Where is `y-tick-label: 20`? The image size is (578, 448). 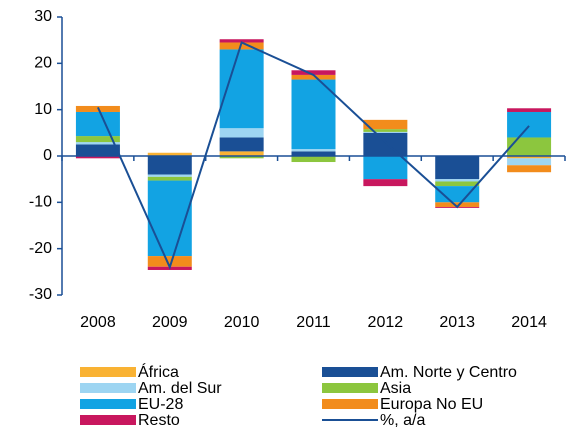 y-tick-label: 20 is located at coordinates (43, 63).